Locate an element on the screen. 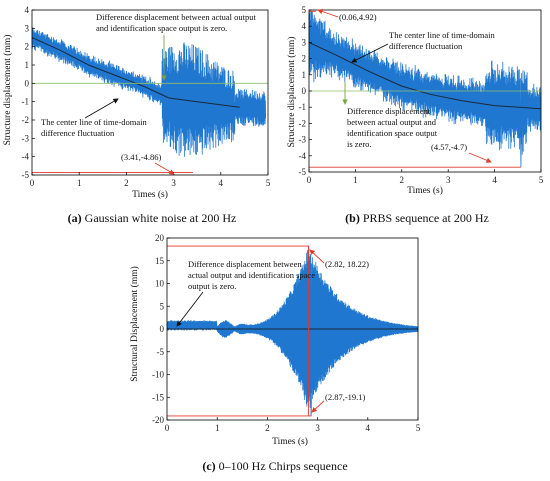 The width and height of the screenshot is (550, 481). diff-zero-note-b-line1: Difference displacement is located at coordinates (389, 111).